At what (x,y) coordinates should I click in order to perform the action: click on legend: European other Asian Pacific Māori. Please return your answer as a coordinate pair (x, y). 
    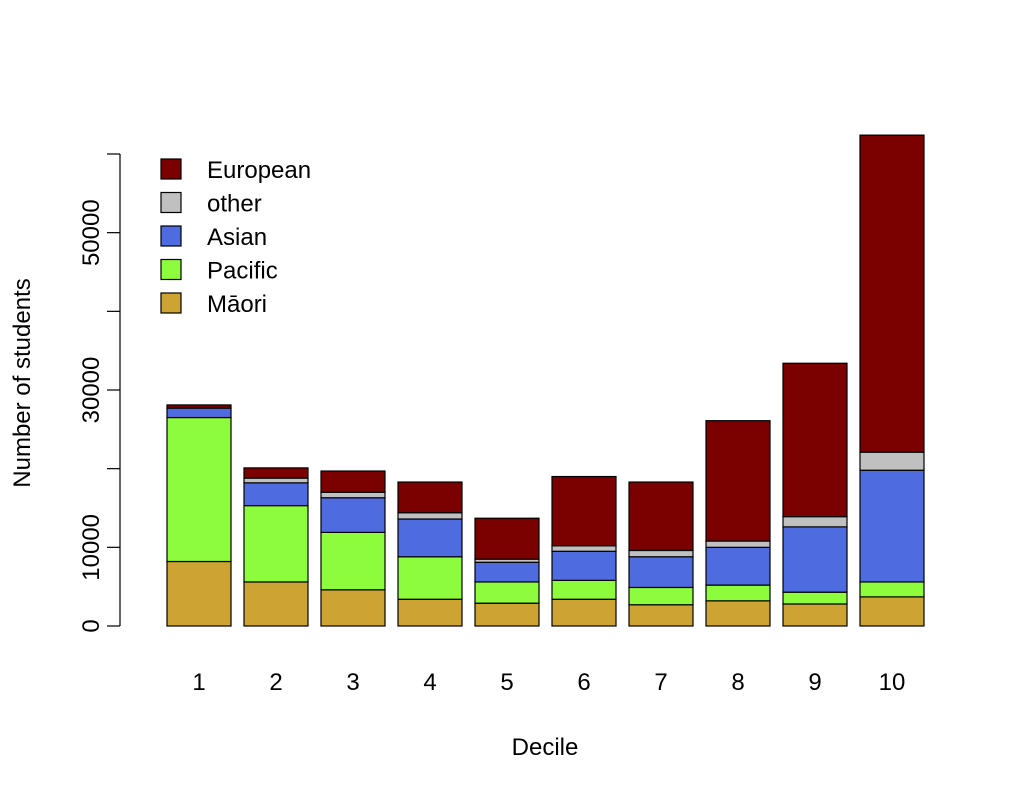
    Looking at the image, I should click on (235, 237).